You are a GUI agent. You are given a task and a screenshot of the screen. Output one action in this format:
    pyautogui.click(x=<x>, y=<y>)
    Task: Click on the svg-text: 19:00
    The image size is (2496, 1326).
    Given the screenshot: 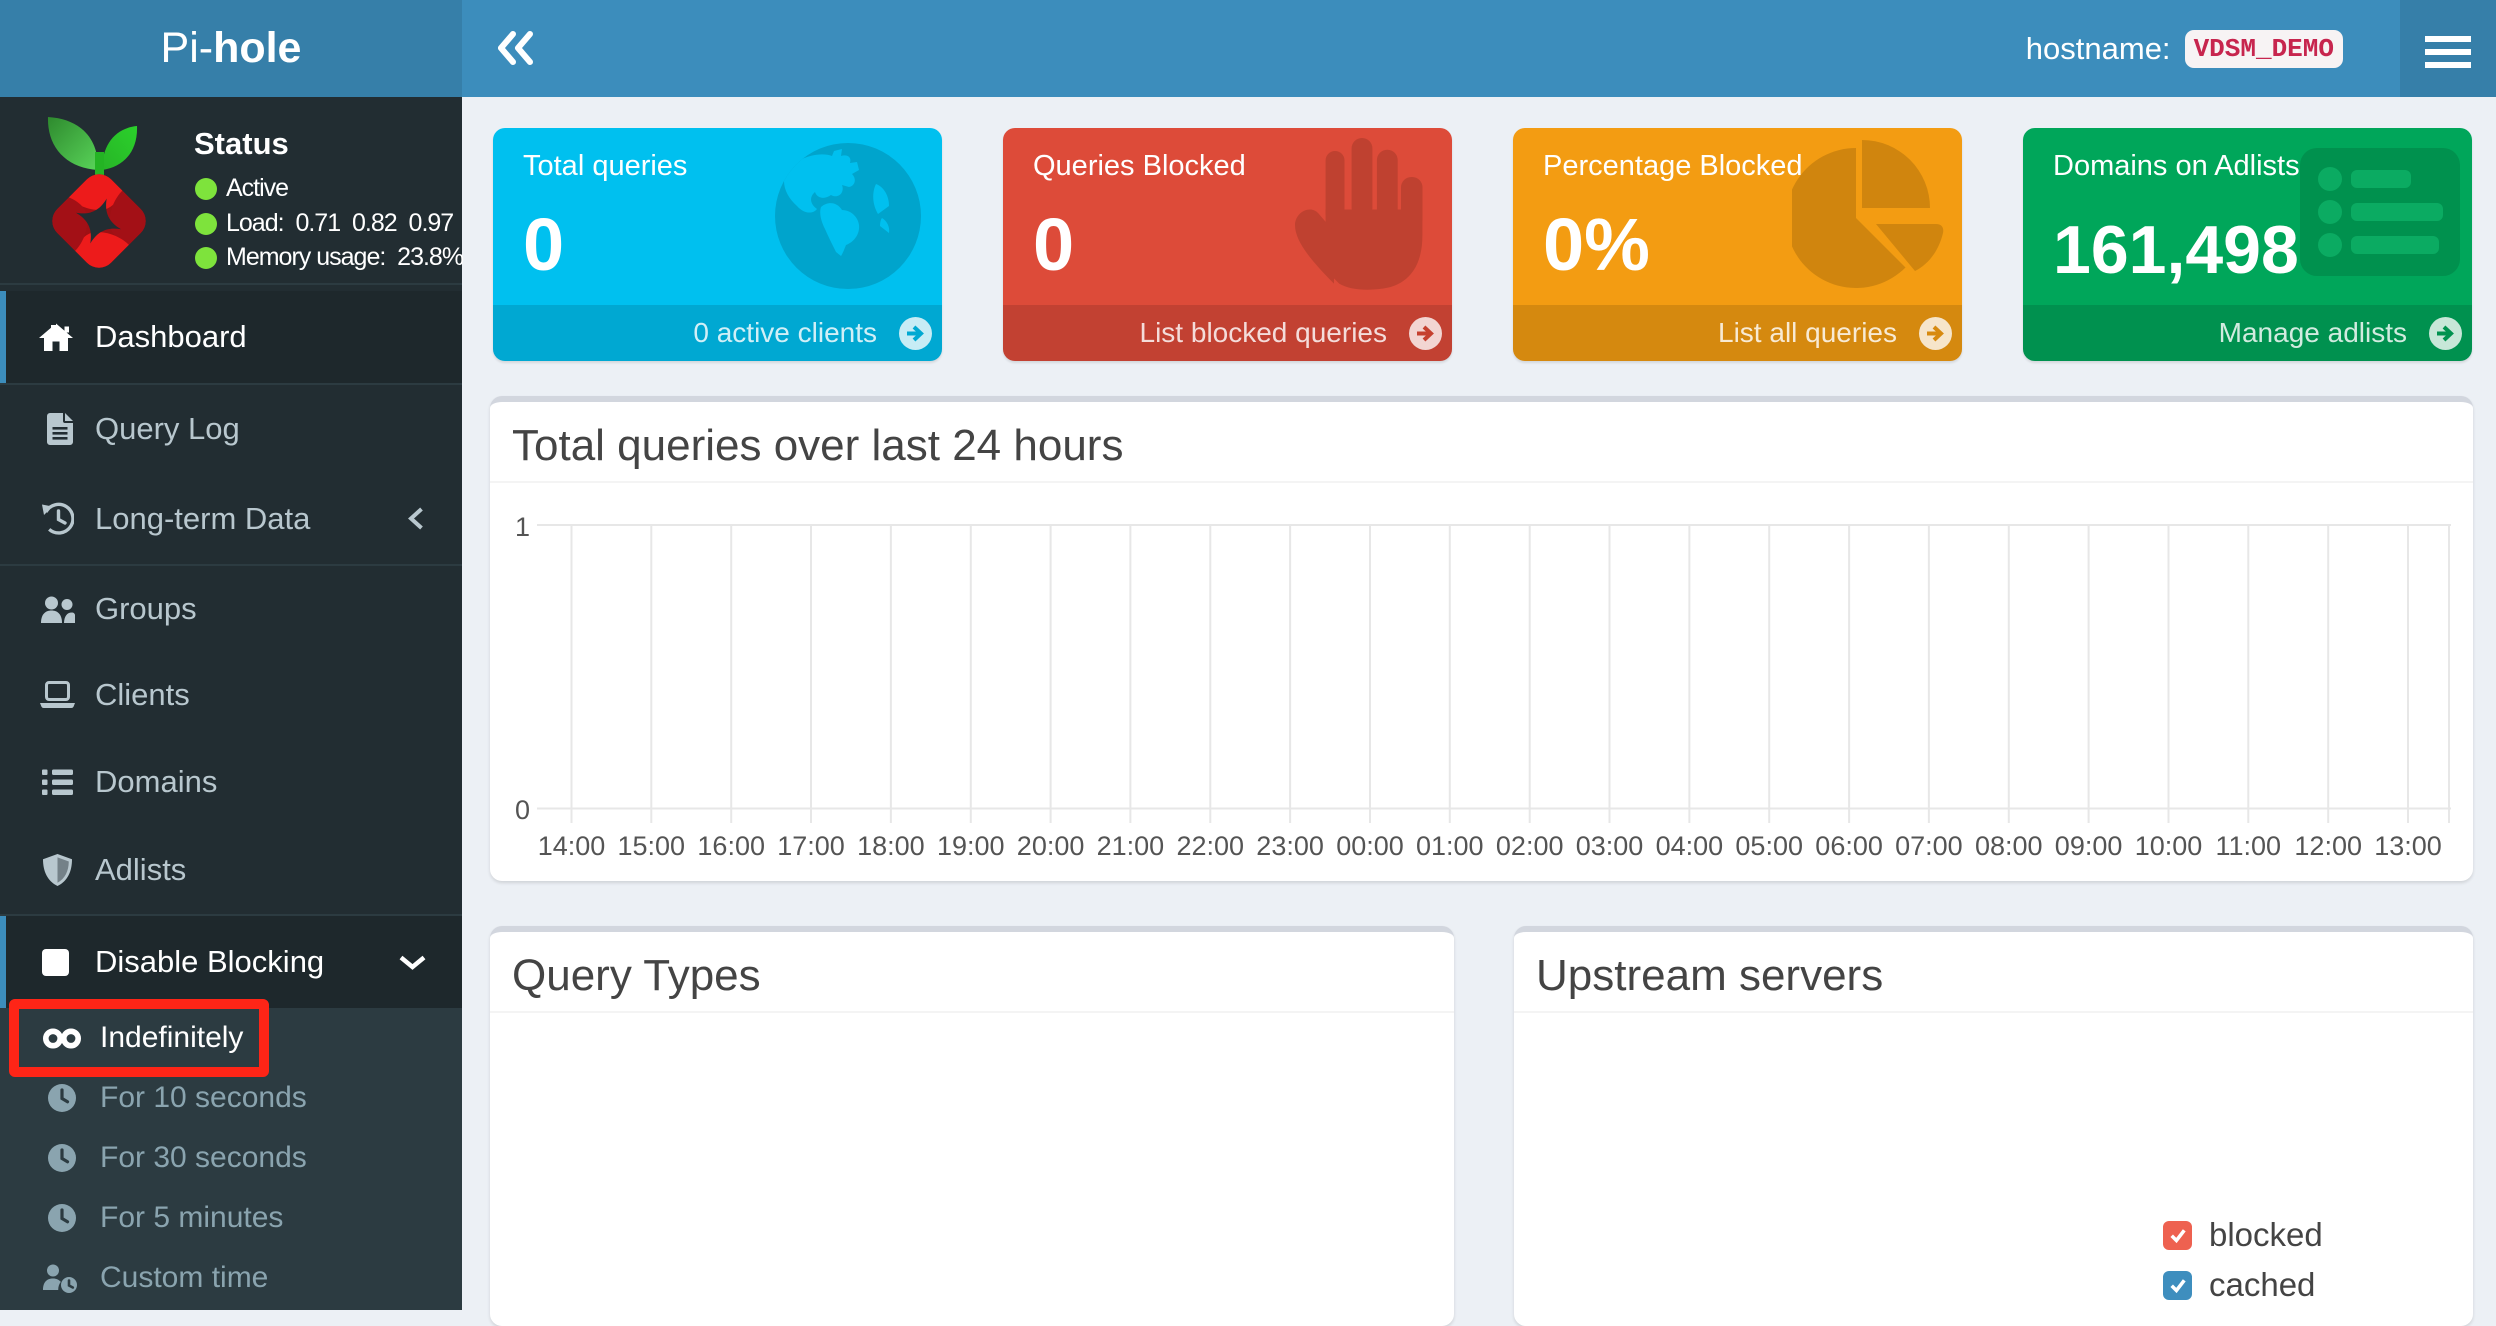 What is the action you would take?
    pyautogui.click(x=971, y=846)
    